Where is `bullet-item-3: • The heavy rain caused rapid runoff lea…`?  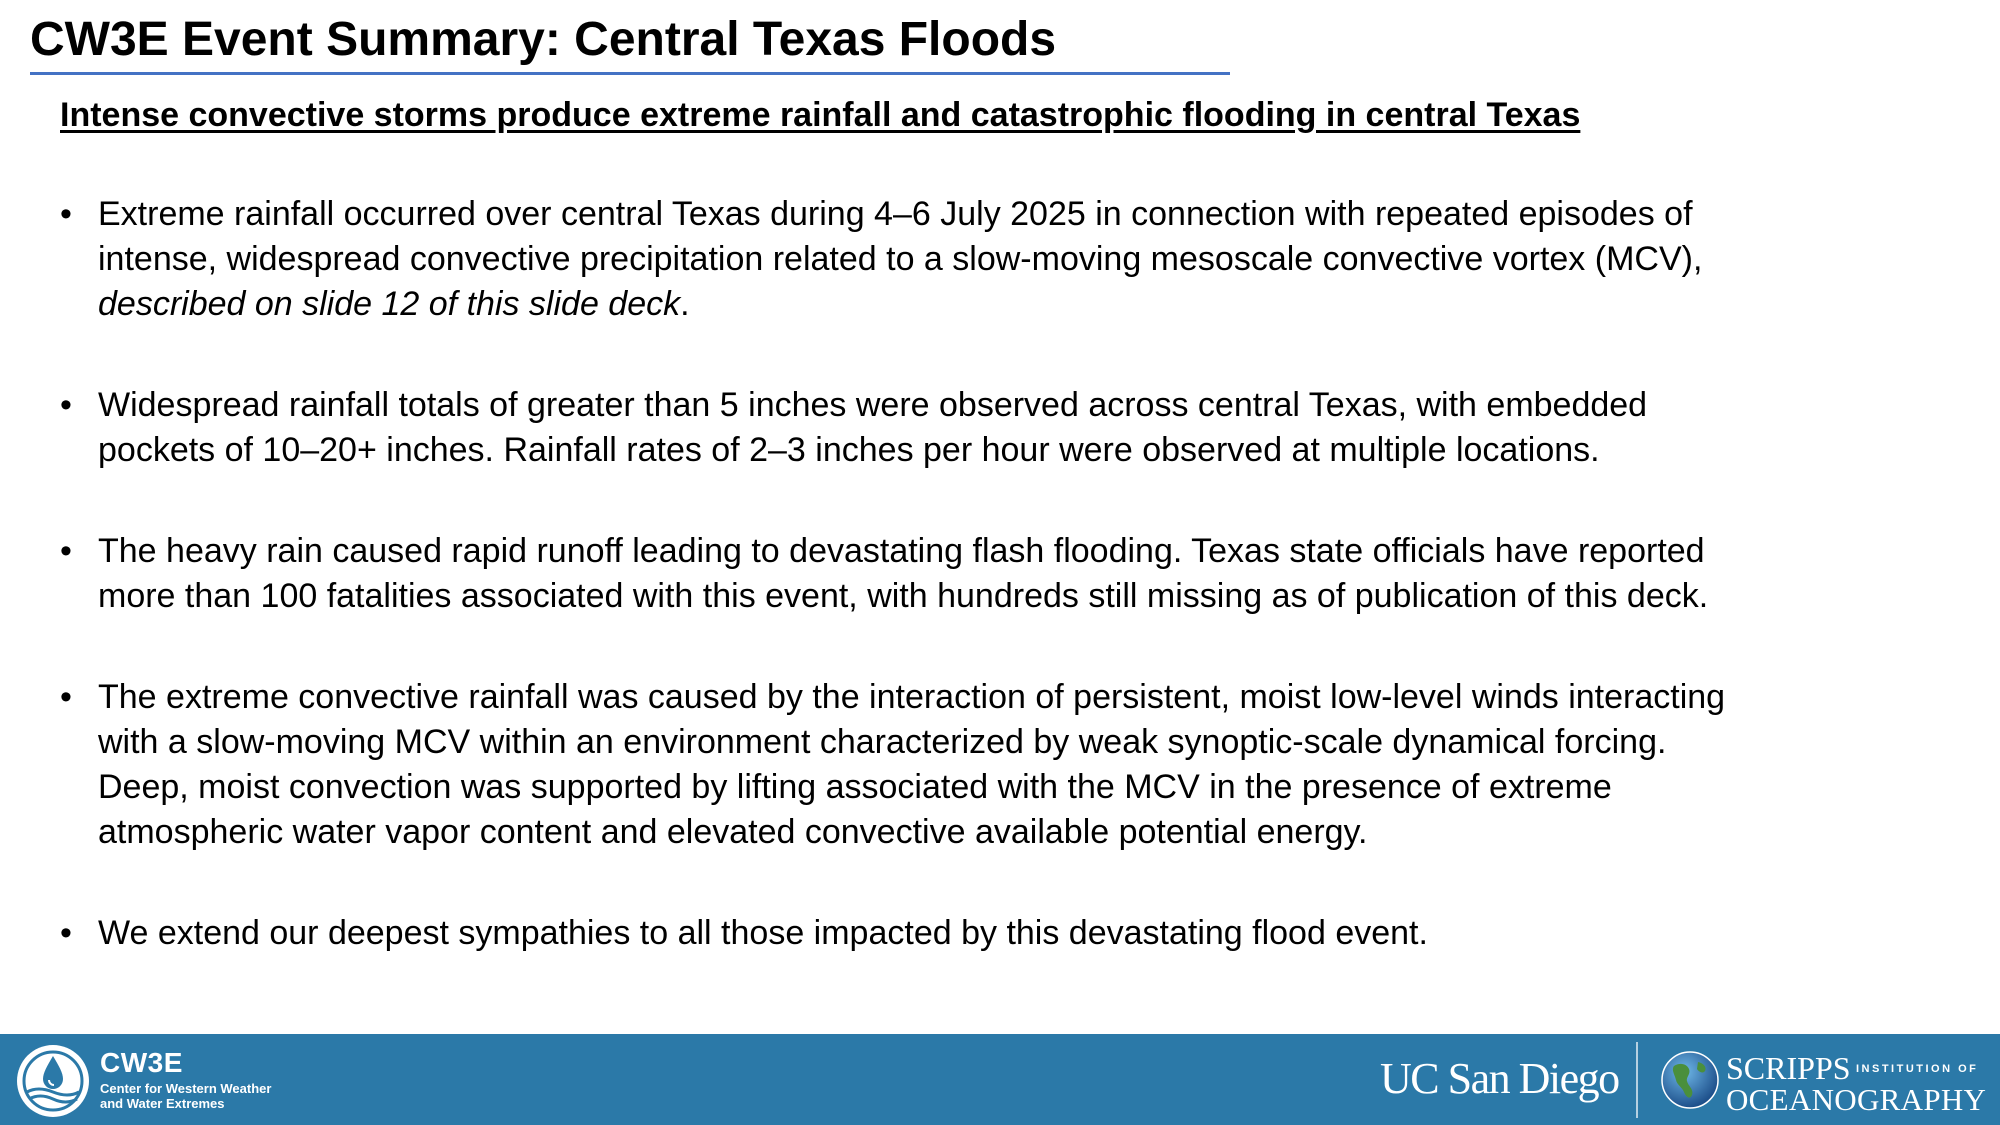
bullet-item-3: • The heavy rain caused rapid runoff lea… is located at coordinates (1020, 574).